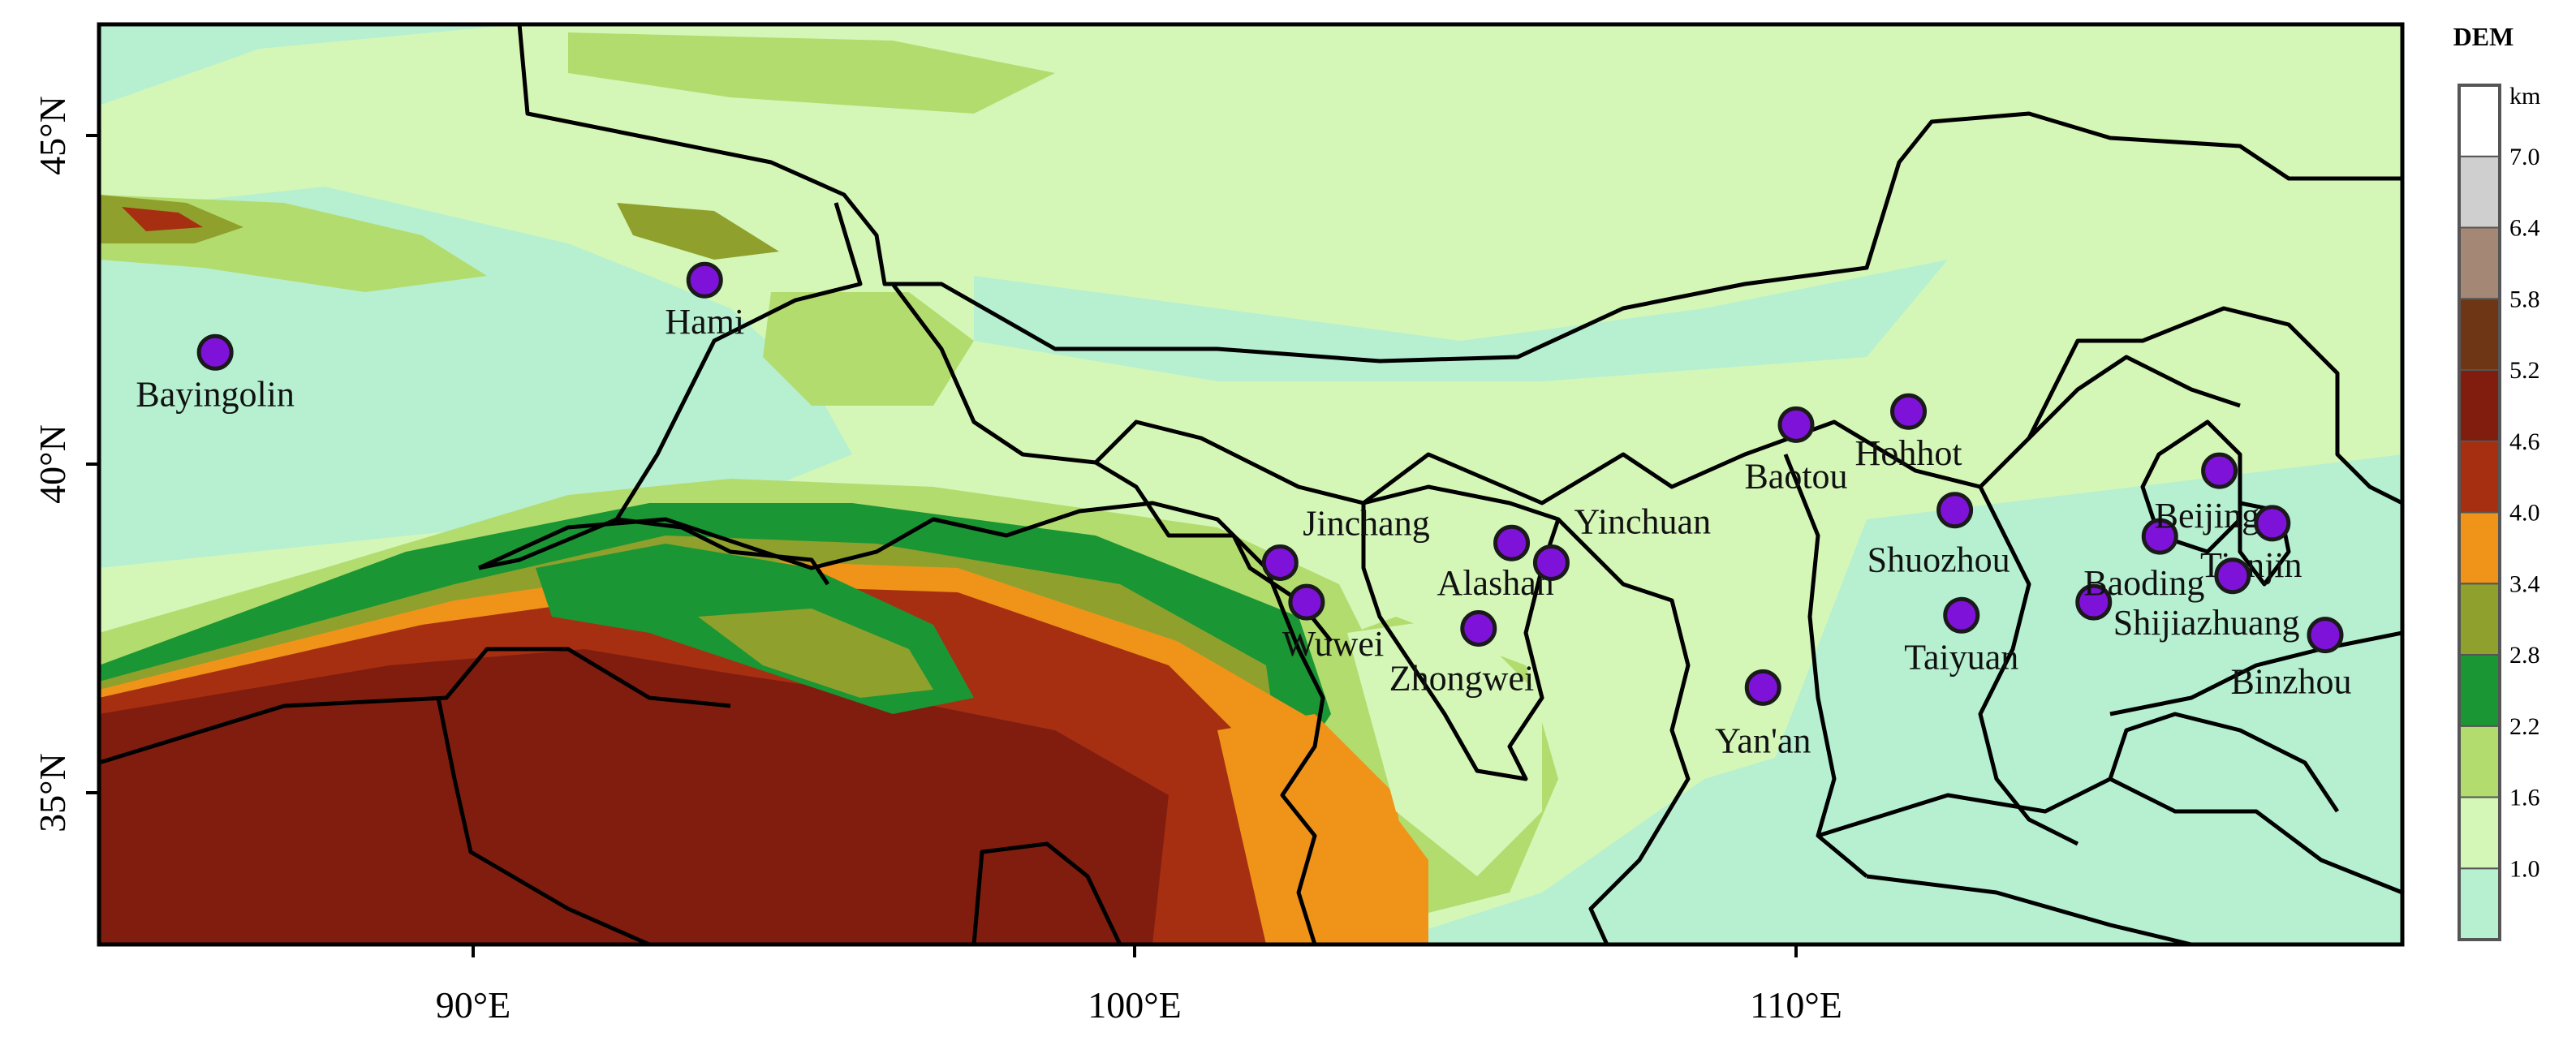 The width and height of the screenshot is (2576, 1054). I want to click on terrain-qaidam-olive, so click(815, 653).